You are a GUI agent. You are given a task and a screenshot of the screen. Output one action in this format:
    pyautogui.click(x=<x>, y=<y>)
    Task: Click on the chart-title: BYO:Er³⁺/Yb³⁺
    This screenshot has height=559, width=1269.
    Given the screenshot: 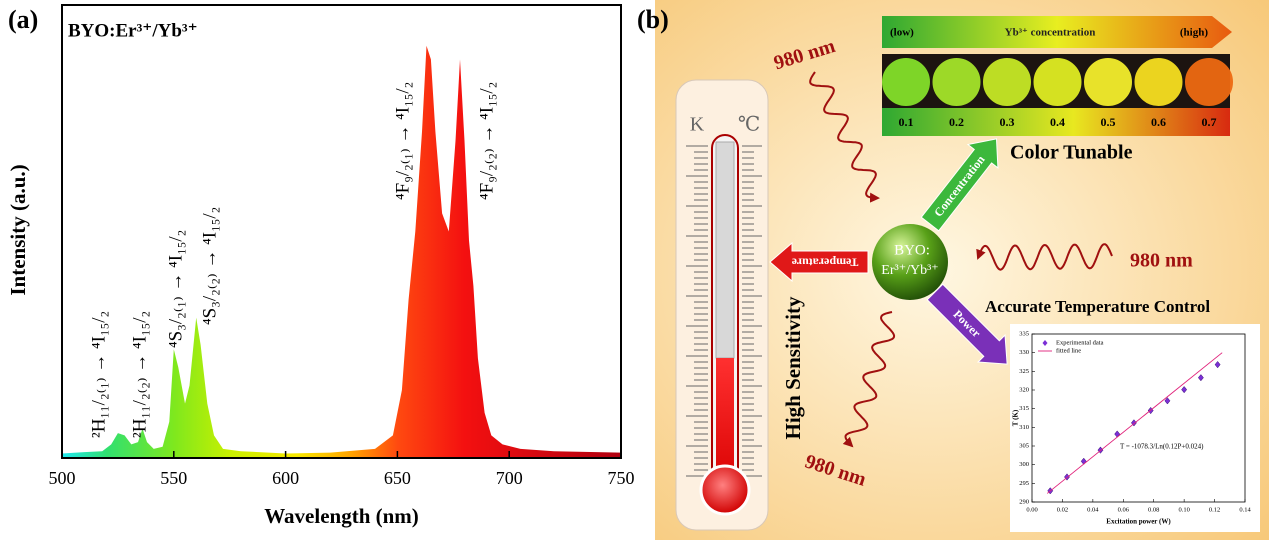 What is the action you would take?
    pyautogui.click(x=133, y=30)
    